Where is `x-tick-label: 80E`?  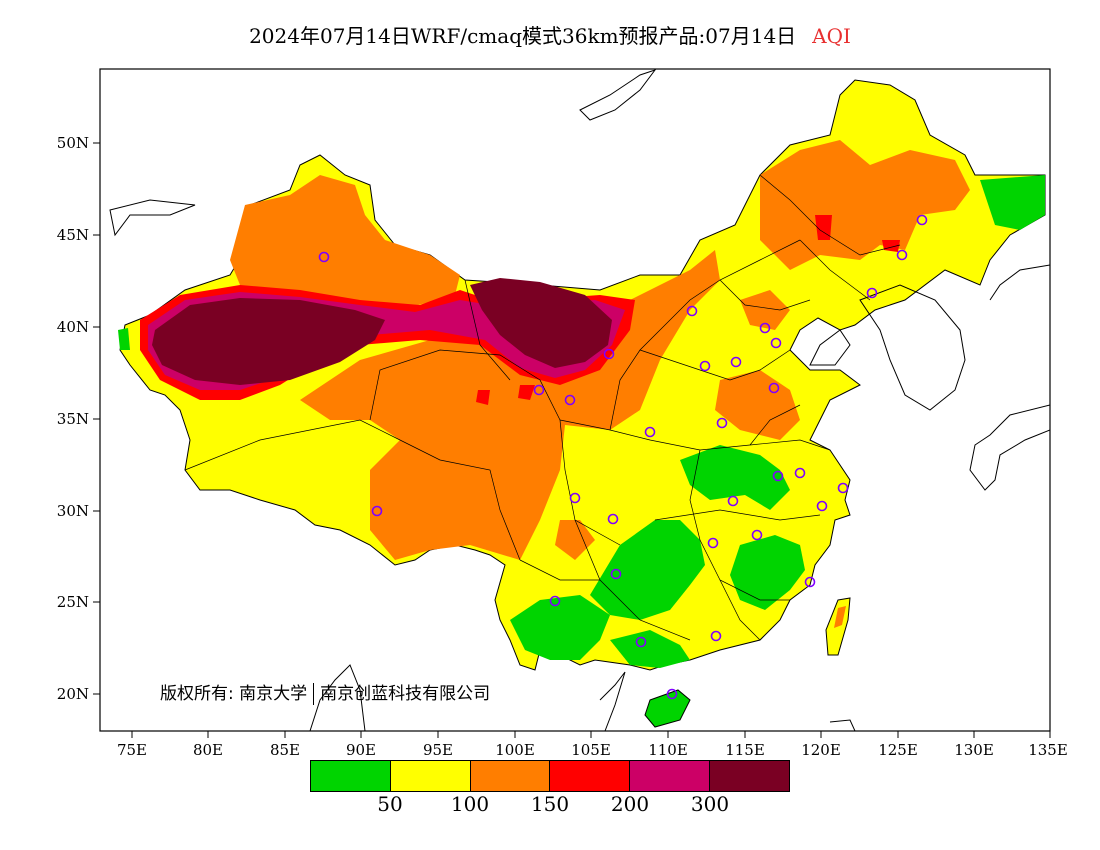 x-tick-label: 80E is located at coordinates (208, 750).